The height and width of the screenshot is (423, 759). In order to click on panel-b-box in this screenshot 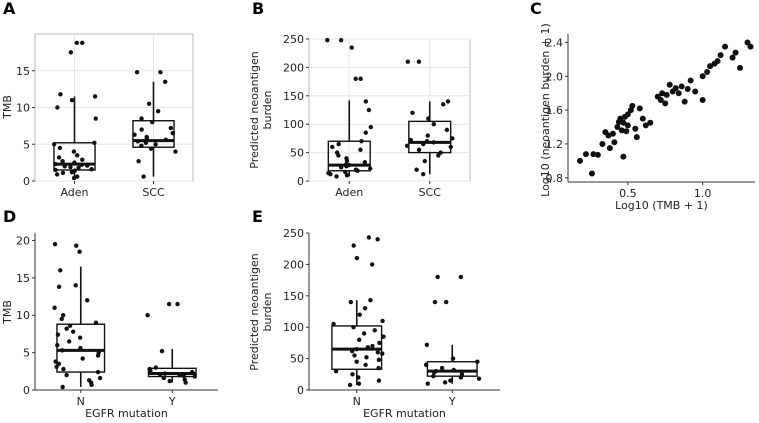, I will do `click(349, 156)`.